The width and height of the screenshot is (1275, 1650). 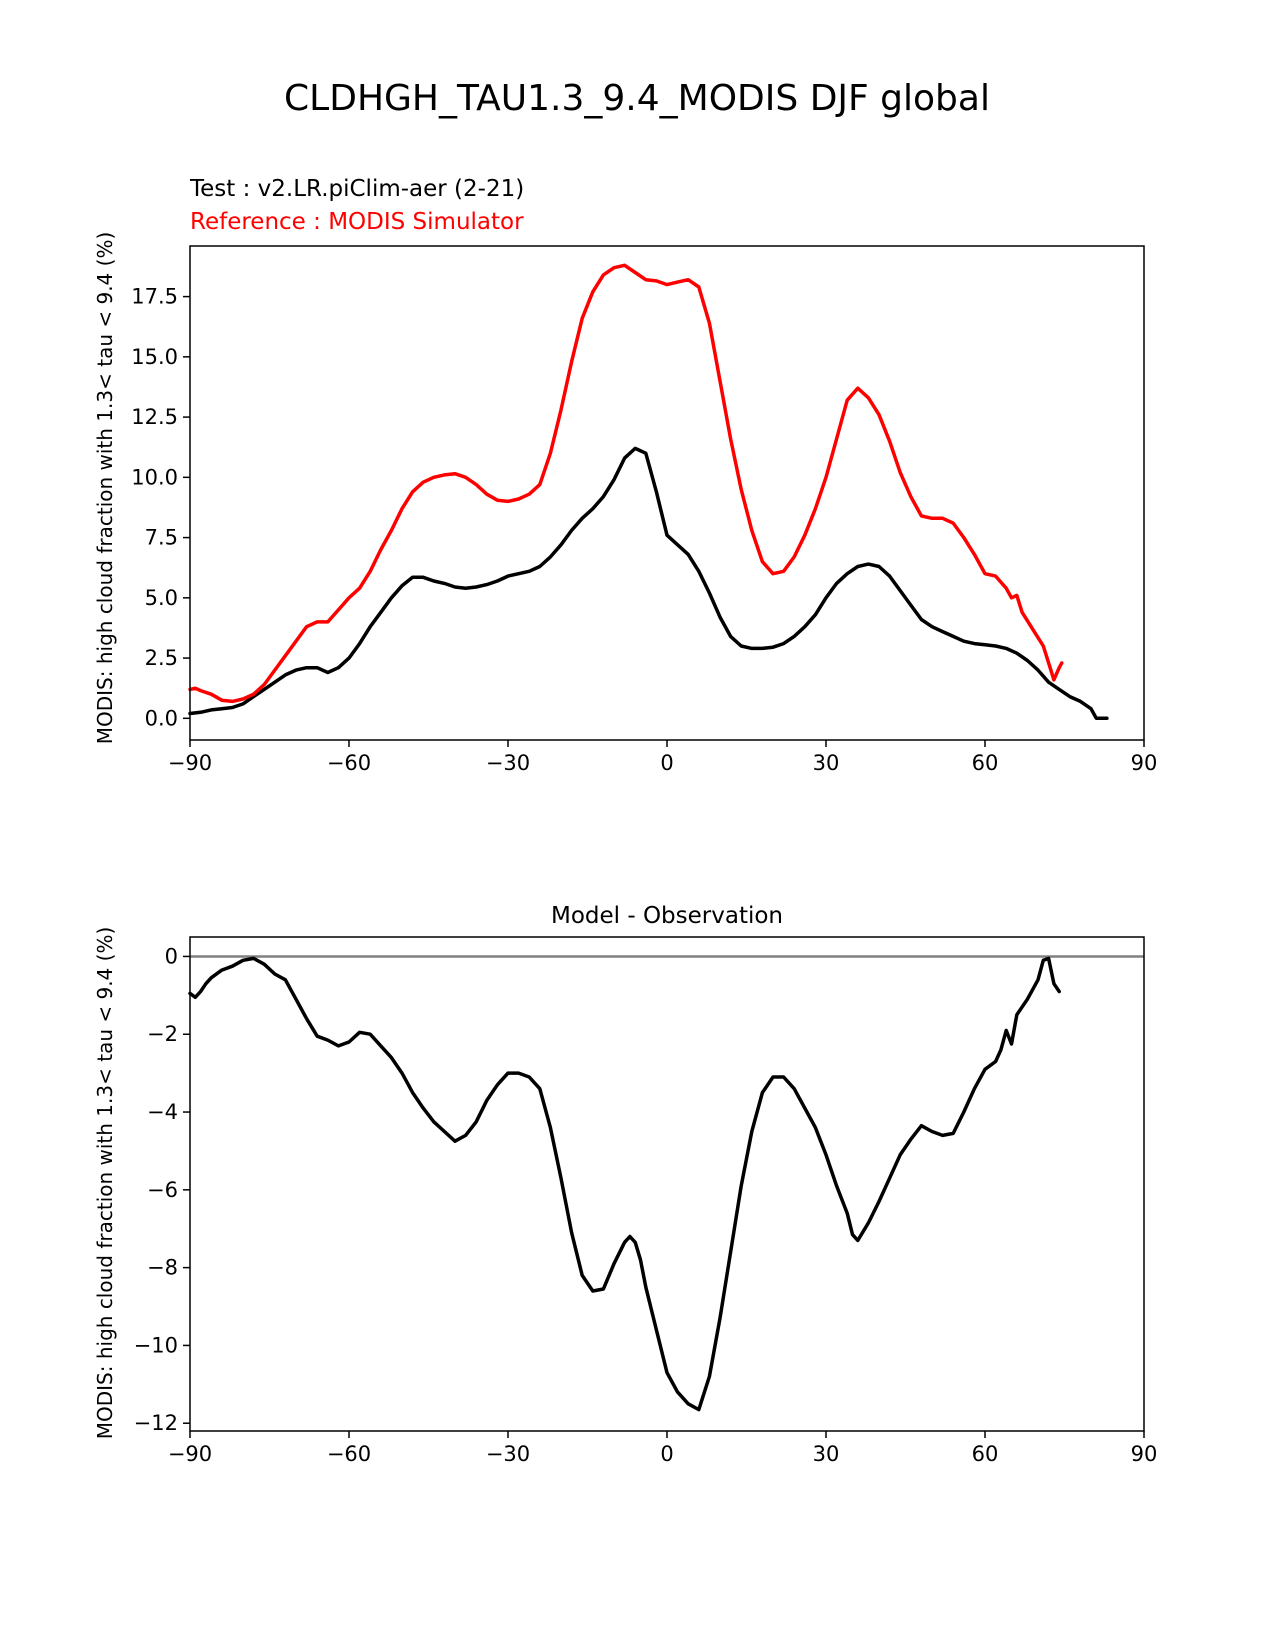 What do you see at coordinates (985, 763) in the screenshot?
I see `top-x-tick-label: 60` at bounding box center [985, 763].